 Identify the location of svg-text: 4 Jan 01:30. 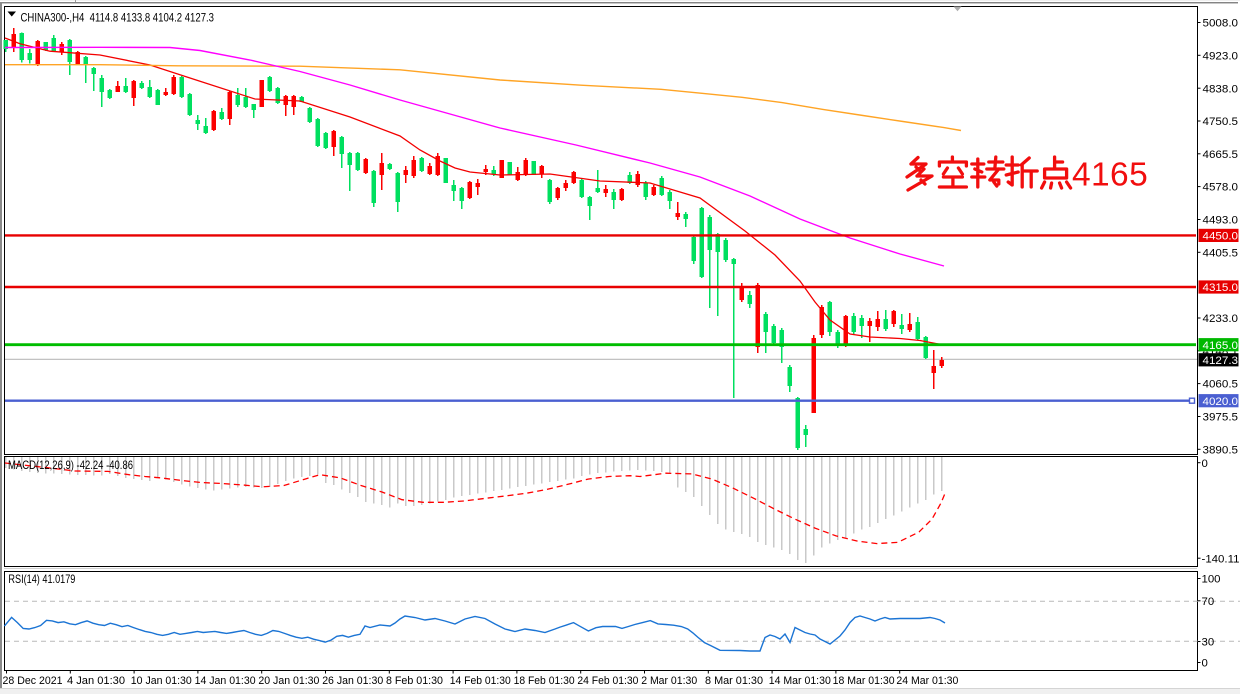
(96, 681).